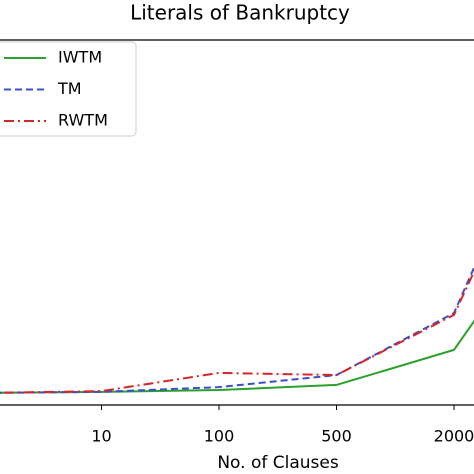 The height and width of the screenshot is (474, 474). I want to click on x-tick-label: 100, so click(219, 436).